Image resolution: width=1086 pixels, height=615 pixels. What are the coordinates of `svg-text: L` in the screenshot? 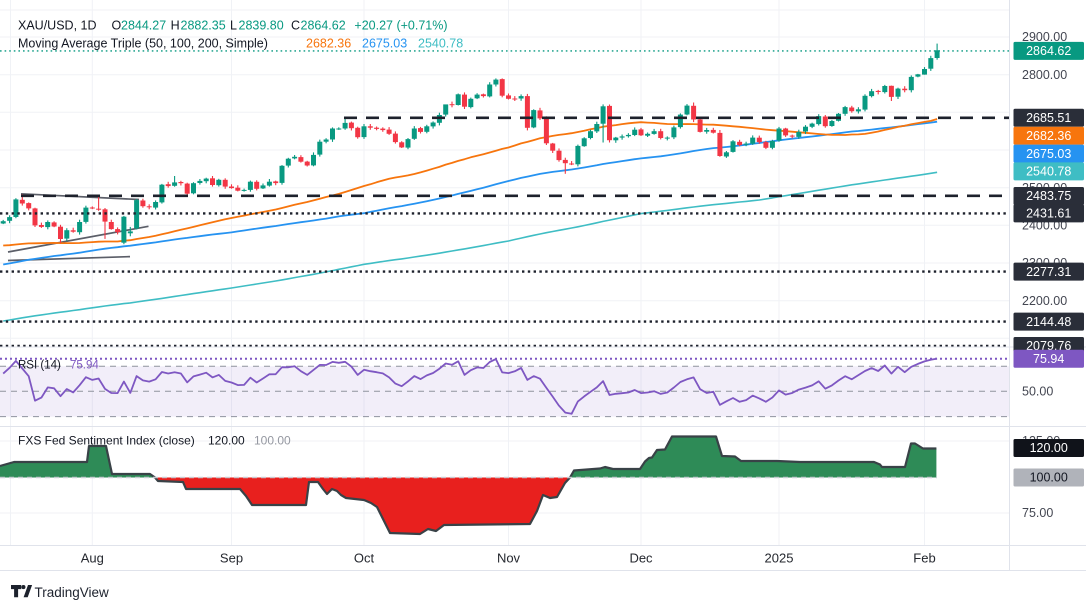 It's located at (233, 26).